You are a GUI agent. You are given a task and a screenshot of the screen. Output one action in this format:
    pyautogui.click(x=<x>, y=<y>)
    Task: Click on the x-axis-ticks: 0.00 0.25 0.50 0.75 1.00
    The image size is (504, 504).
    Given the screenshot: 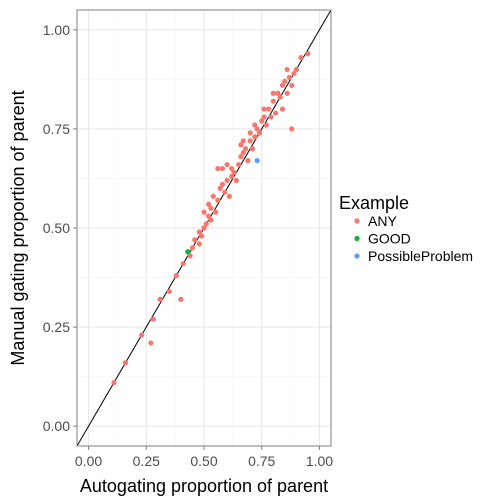 What is the action you would take?
    pyautogui.click(x=204, y=457)
    